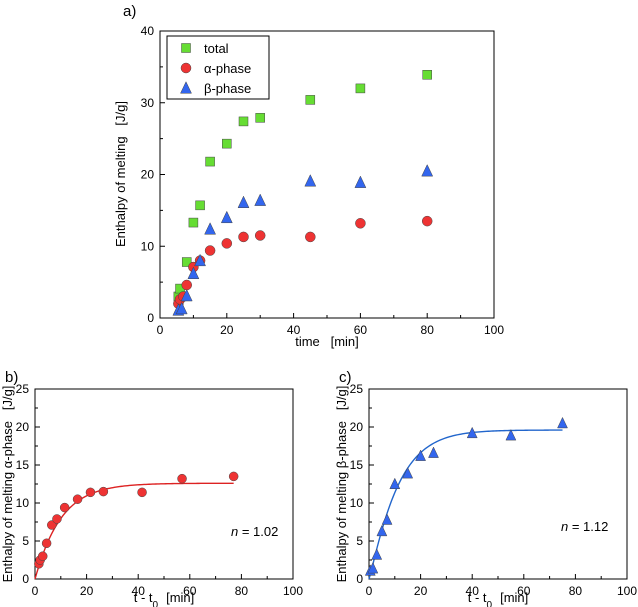 The height and width of the screenshot is (607, 638). What do you see at coordinates (186, 87) in the screenshot?
I see `legend-marker-triangle` at bounding box center [186, 87].